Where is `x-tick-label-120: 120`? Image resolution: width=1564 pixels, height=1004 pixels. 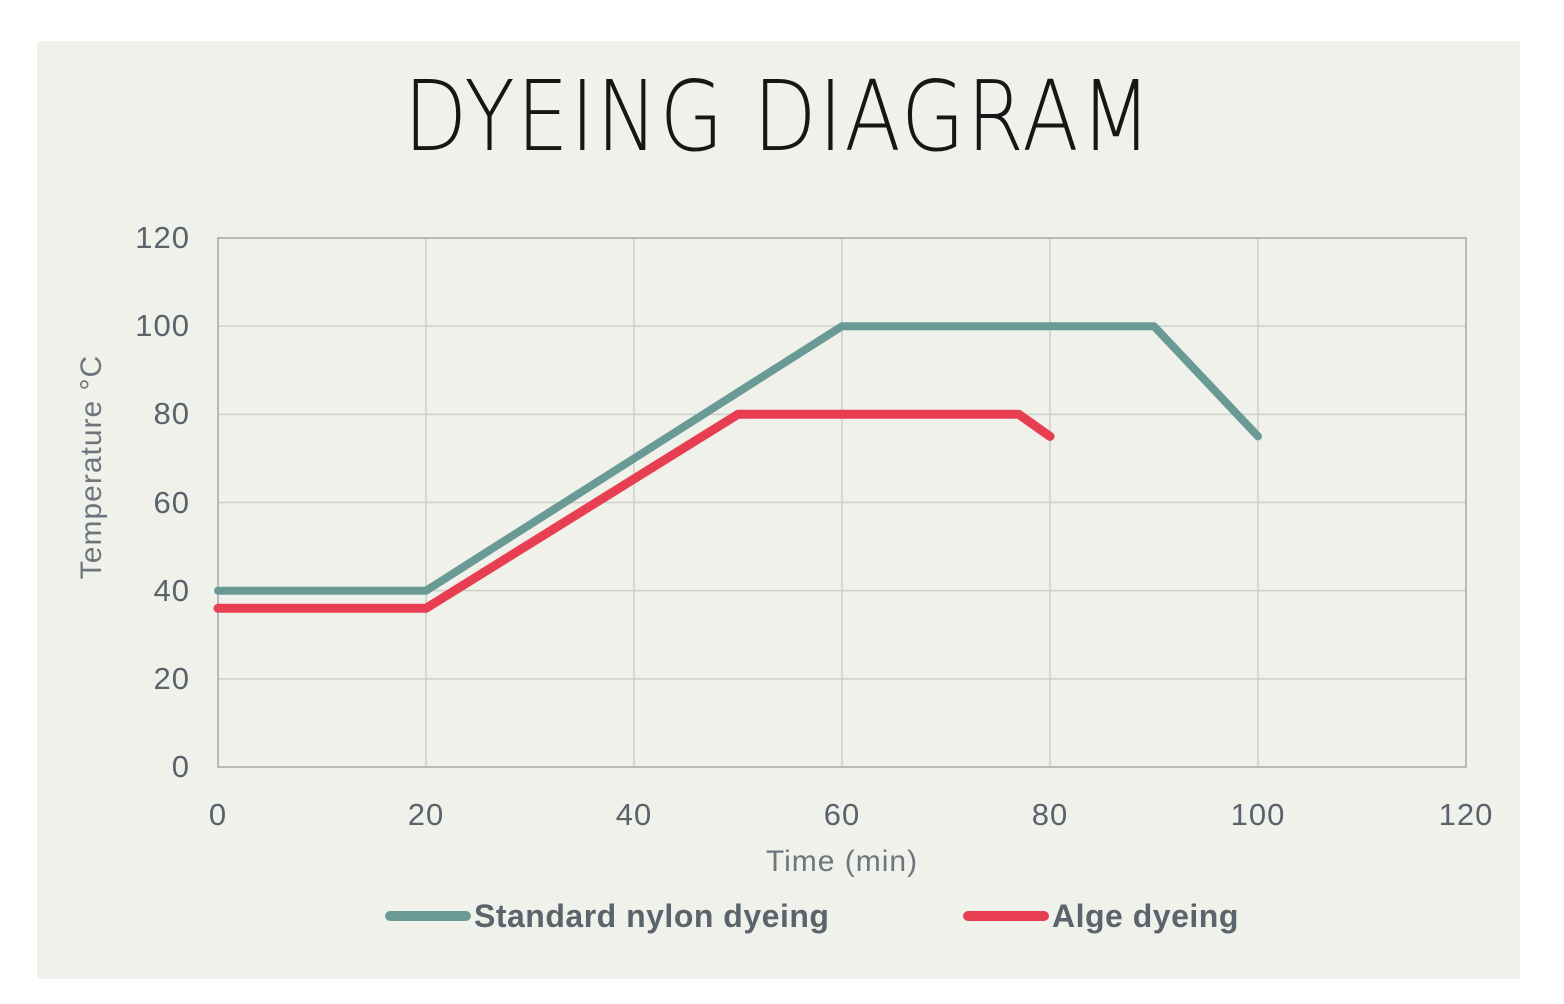 x-tick-label-120: 120 is located at coordinates (1466, 814).